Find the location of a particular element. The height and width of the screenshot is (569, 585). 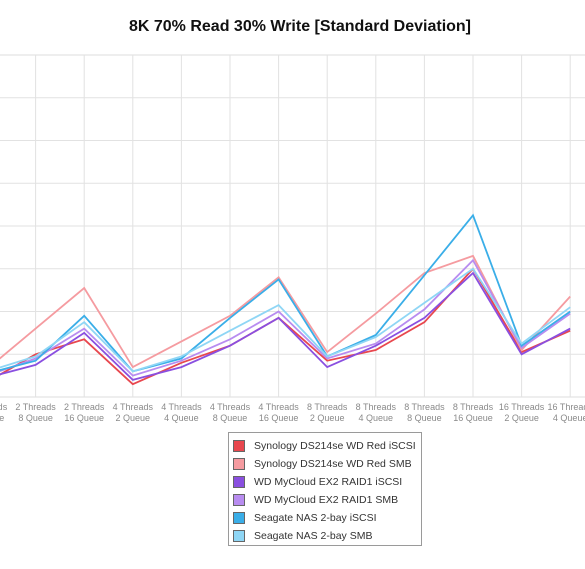

legend-label: WD MyCloud EX2 RAID1 iSCSI is located at coordinates (328, 482).